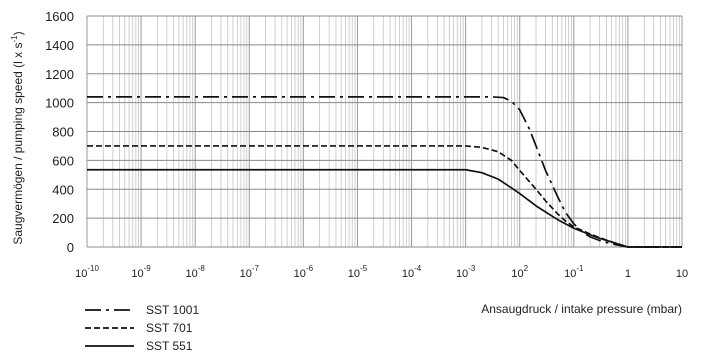  I want to click on y-tick-label: 200, so click(63, 218).